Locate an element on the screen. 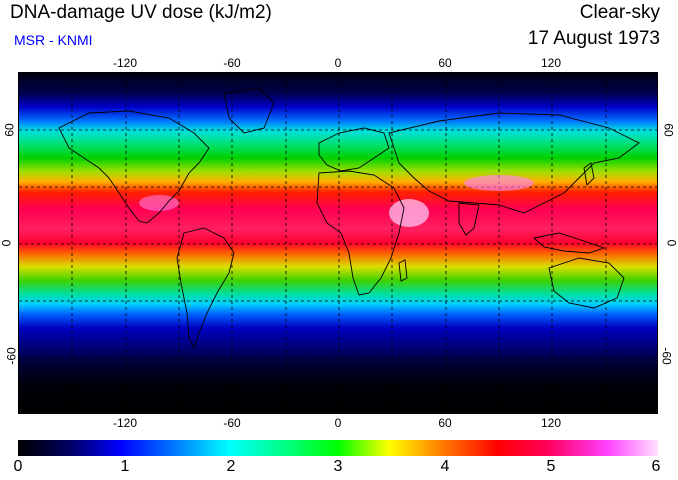 The width and height of the screenshot is (678, 480). colorbar-tick: 1 is located at coordinates (125, 466).